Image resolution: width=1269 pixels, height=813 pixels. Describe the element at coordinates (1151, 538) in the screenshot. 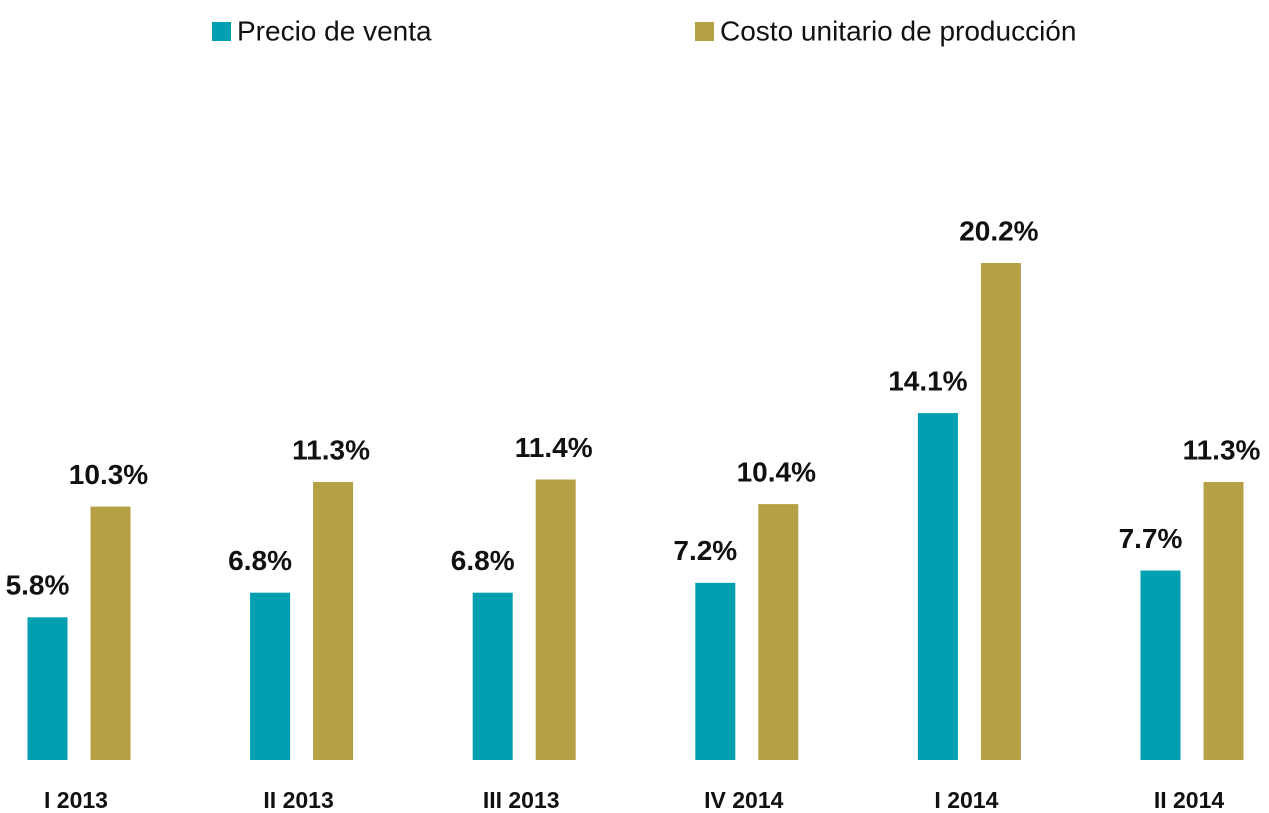

I see `data-label: 7.7%` at that location.